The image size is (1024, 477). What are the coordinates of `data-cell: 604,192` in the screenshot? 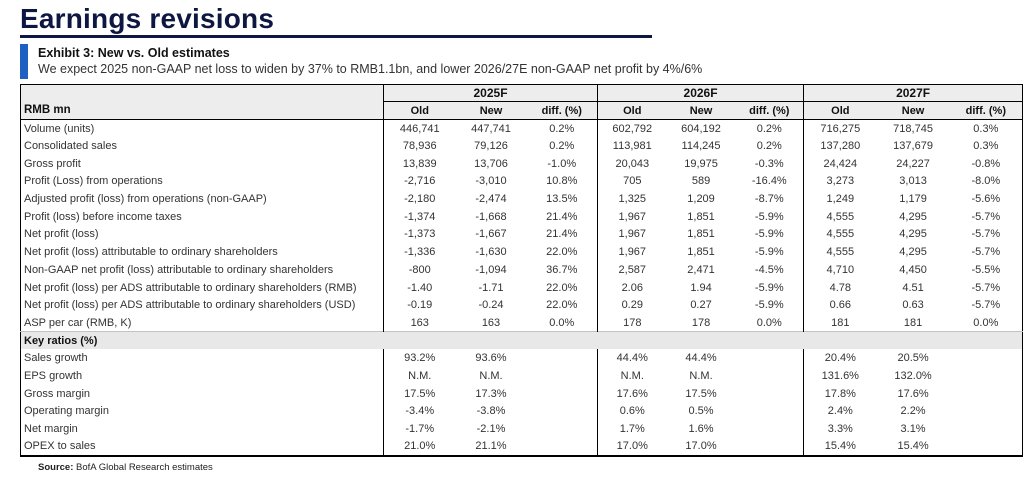 It's located at (701, 128).